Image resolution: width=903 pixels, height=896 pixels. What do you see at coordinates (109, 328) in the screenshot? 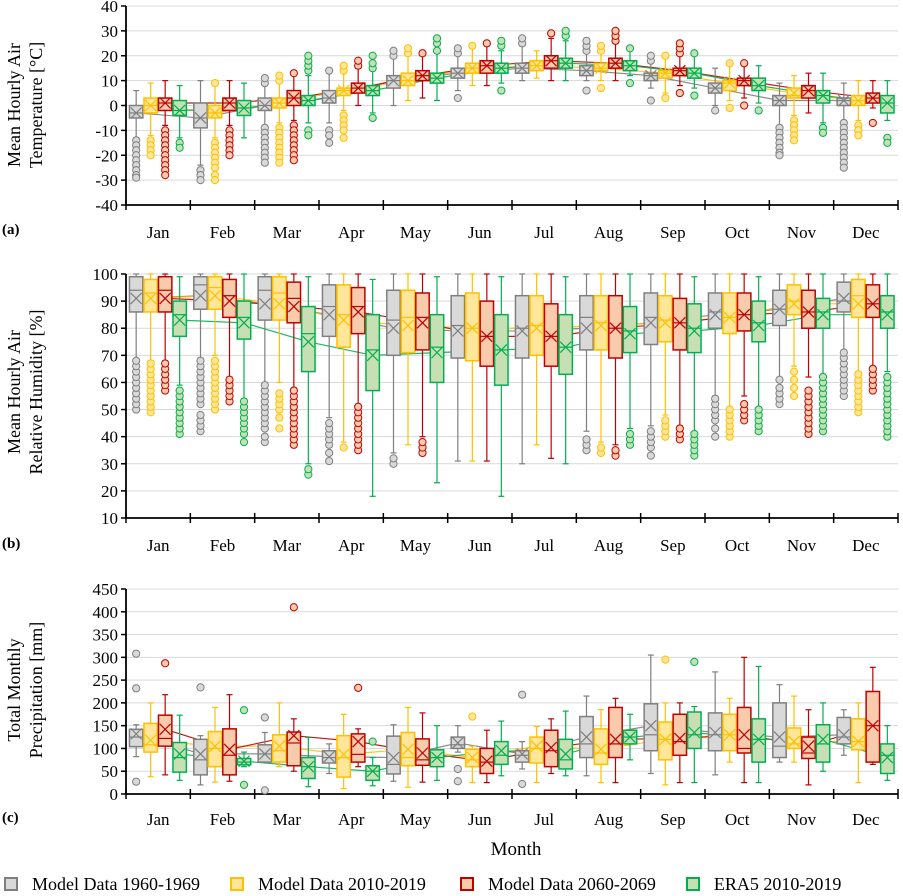
I see `y-tick-label: 80` at bounding box center [109, 328].